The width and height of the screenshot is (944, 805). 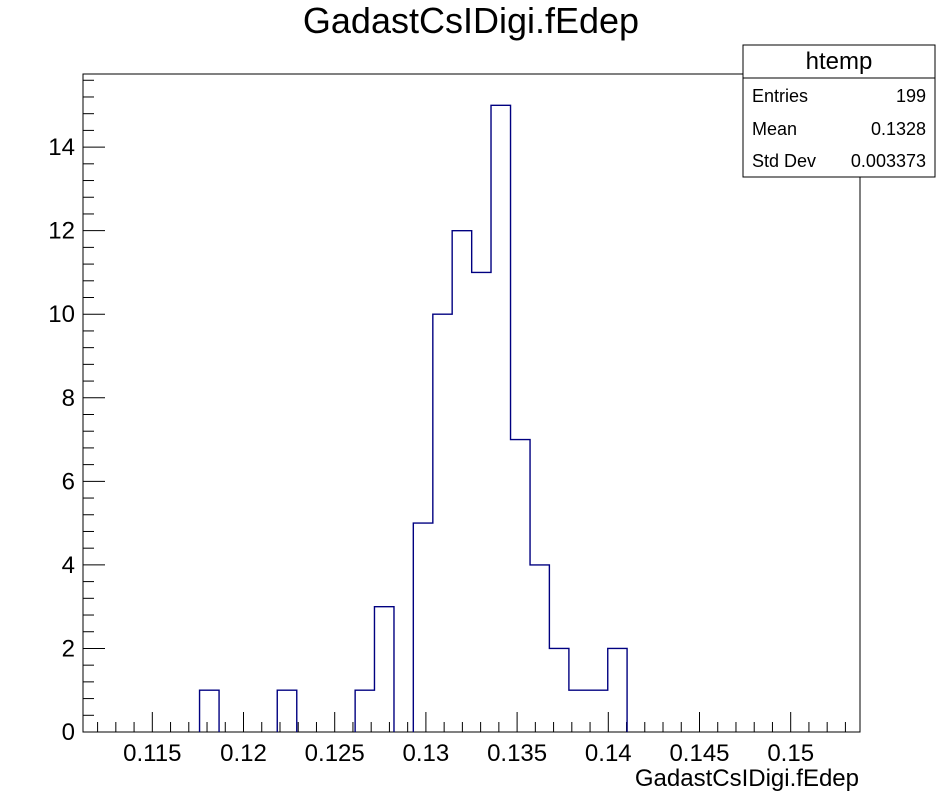 What do you see at coordinates (61, 440) in the screenshot?
I see `y-axis-tick-labels: 0 2 4 6 8 10 12 14` at bounding box center [61, 440].